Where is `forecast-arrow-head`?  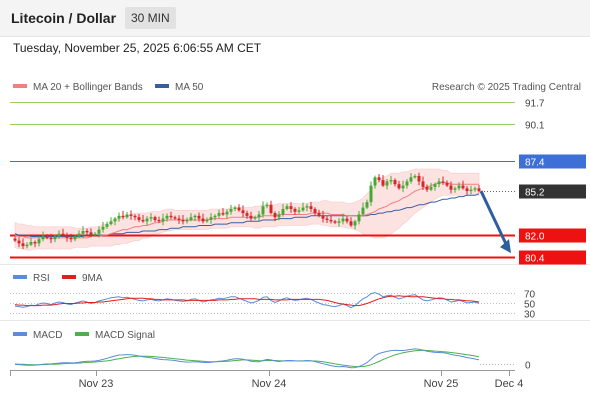 forecast-arrow-head is located at coordinates (505, 246).